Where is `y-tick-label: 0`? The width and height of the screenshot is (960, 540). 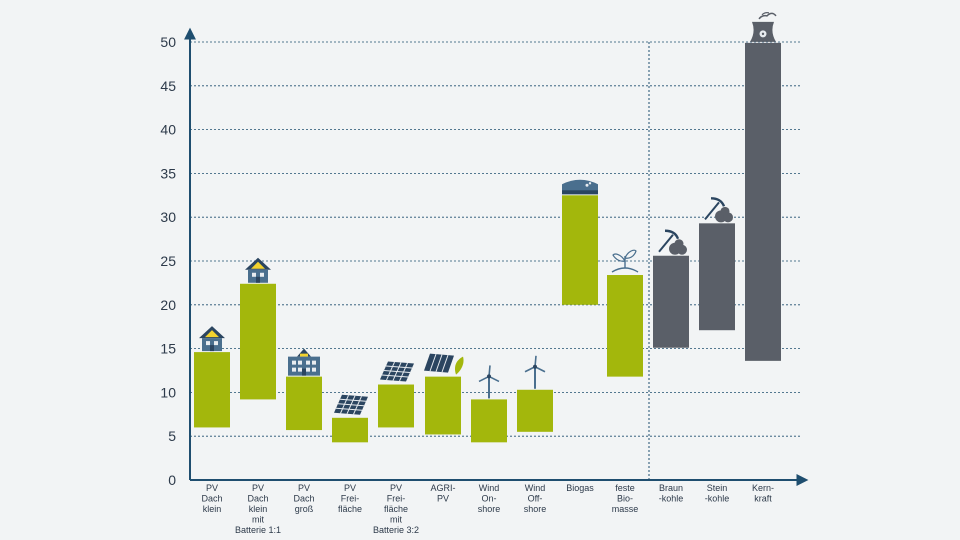 y-tick-label: 0 is located at coordinates (172, 480).